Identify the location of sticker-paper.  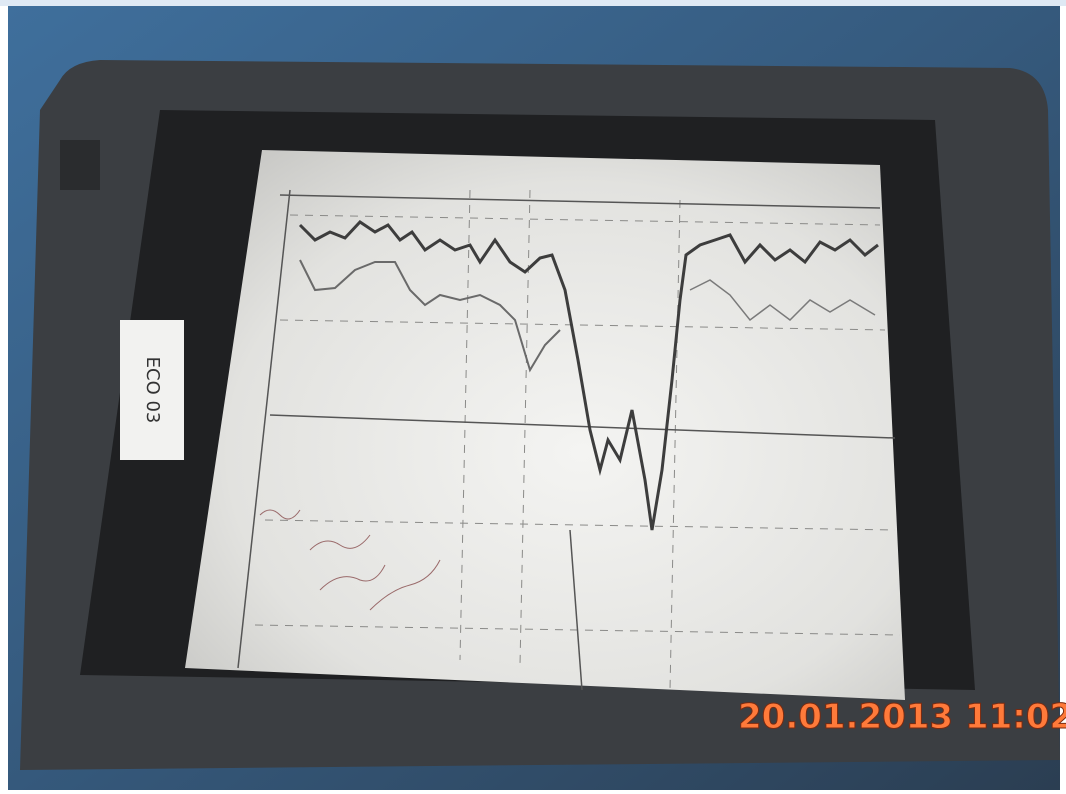
(152, 390).